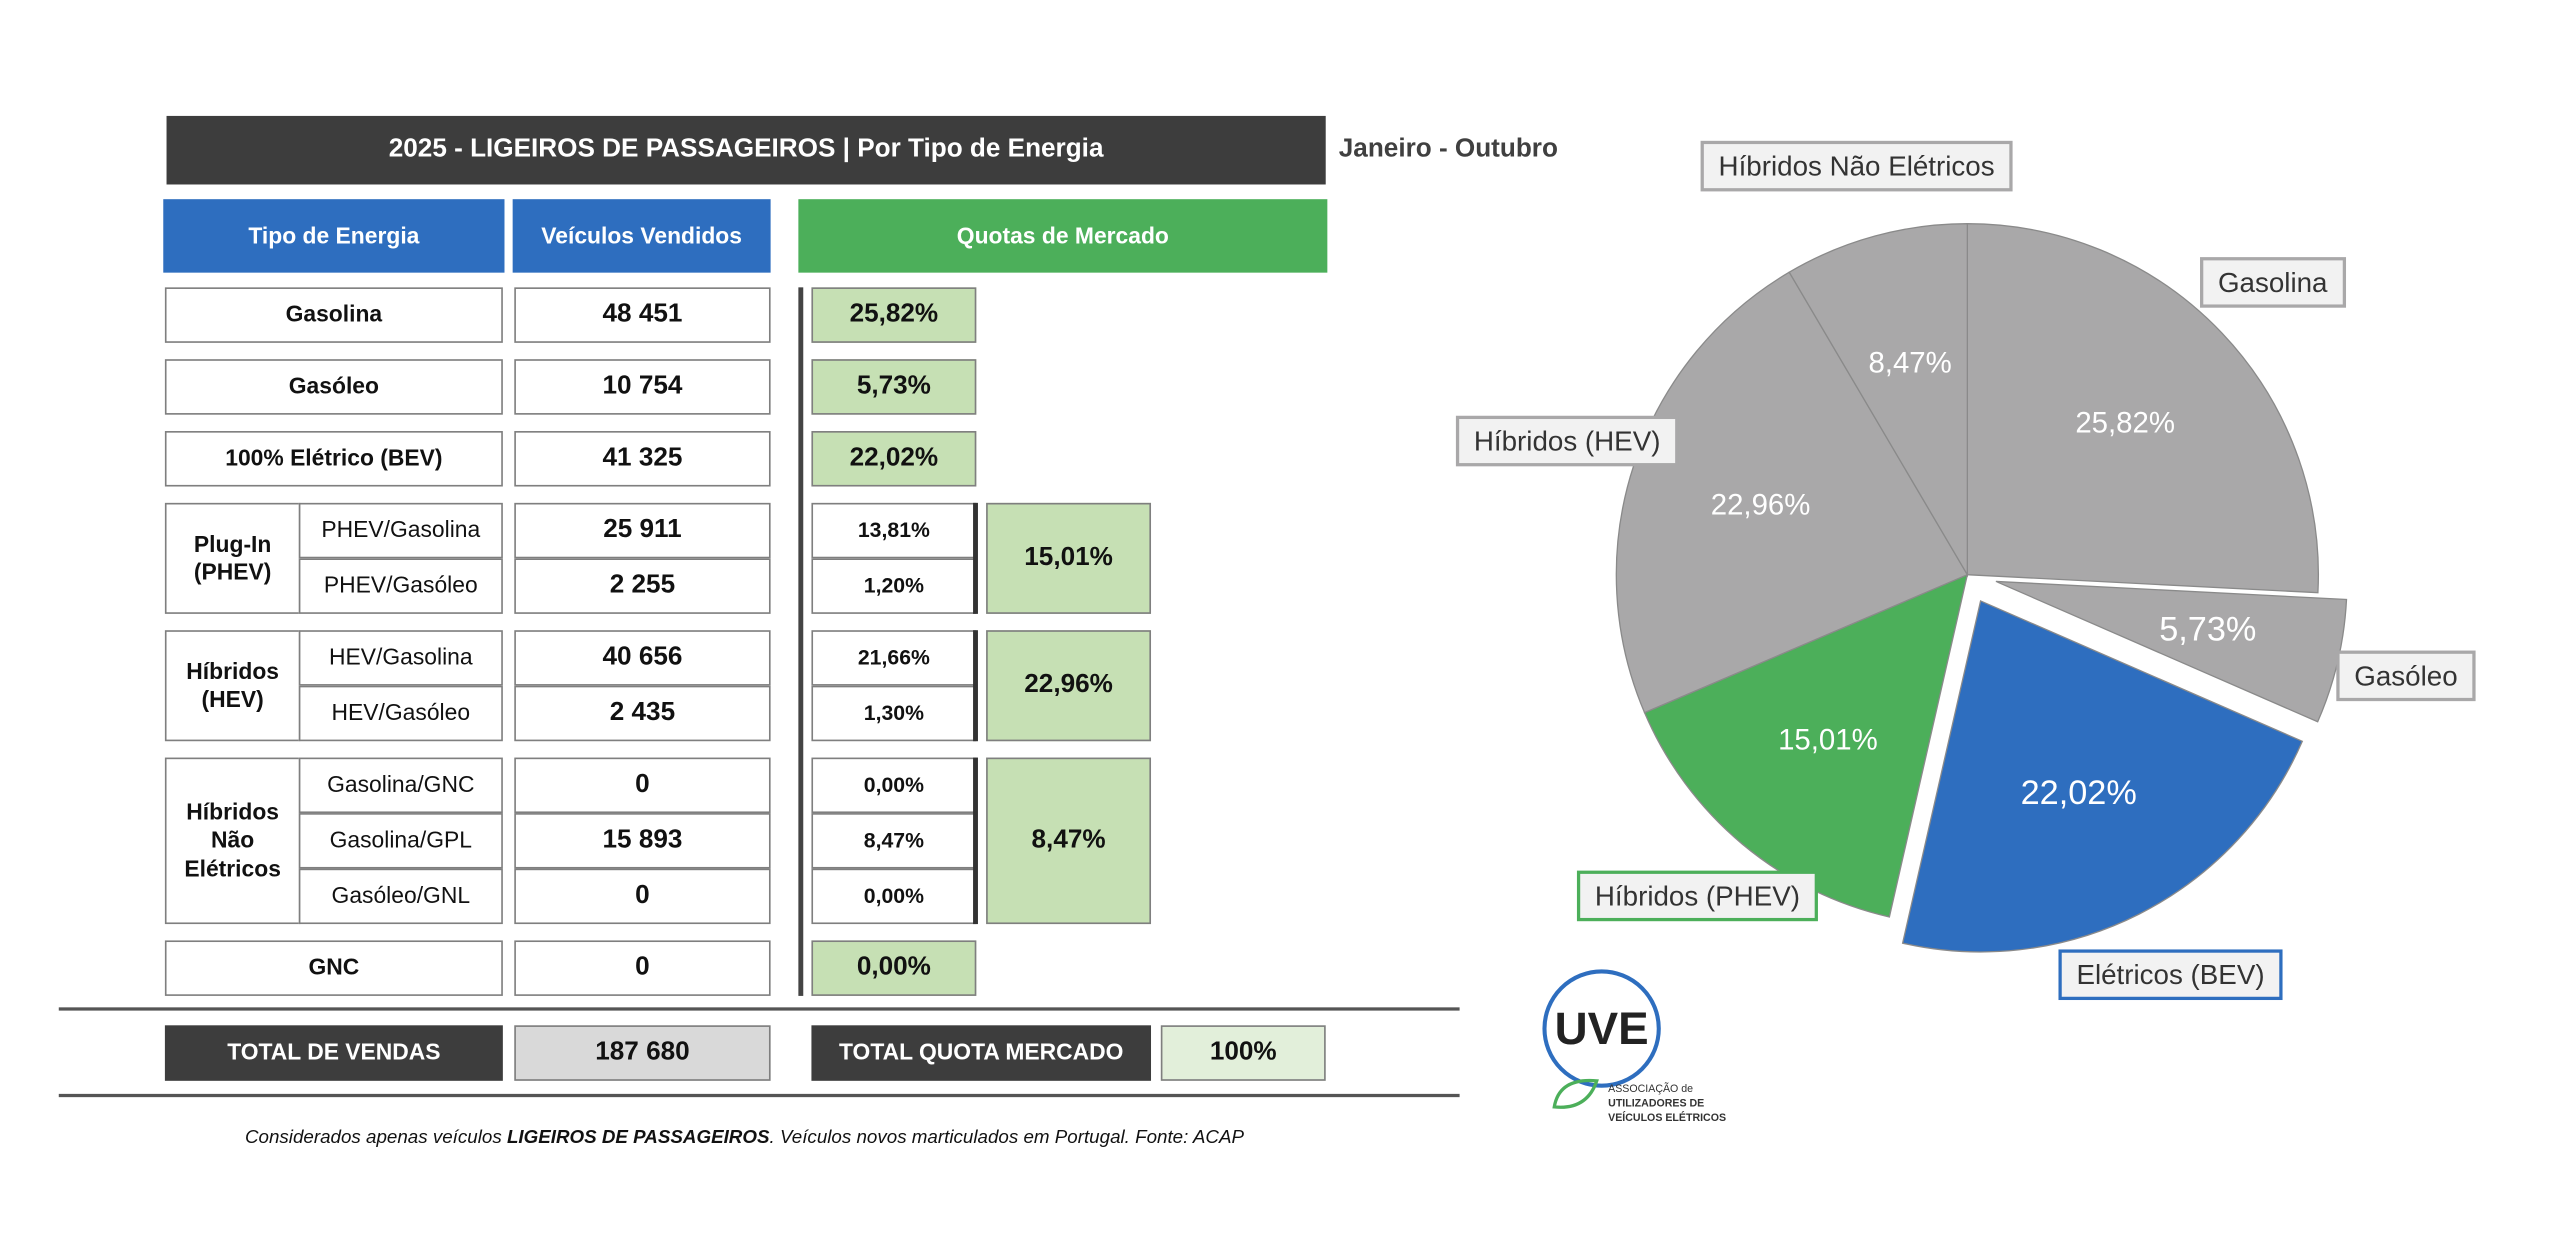 The height and width of the screenshot is (1257, 2560). Describe the element at coordinates (894, 530) in the screenshot. I see `market-share: 13,81%` at that location.